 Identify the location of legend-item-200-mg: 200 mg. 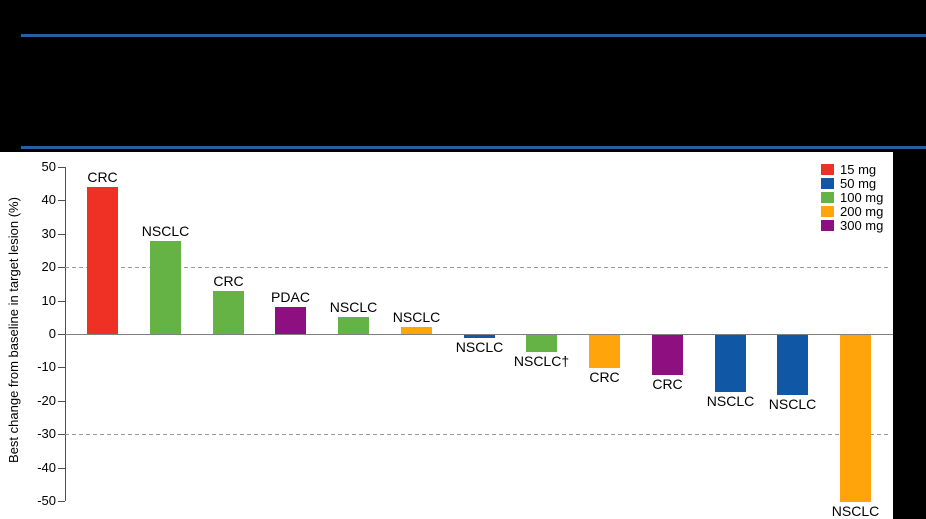
(852, 211).